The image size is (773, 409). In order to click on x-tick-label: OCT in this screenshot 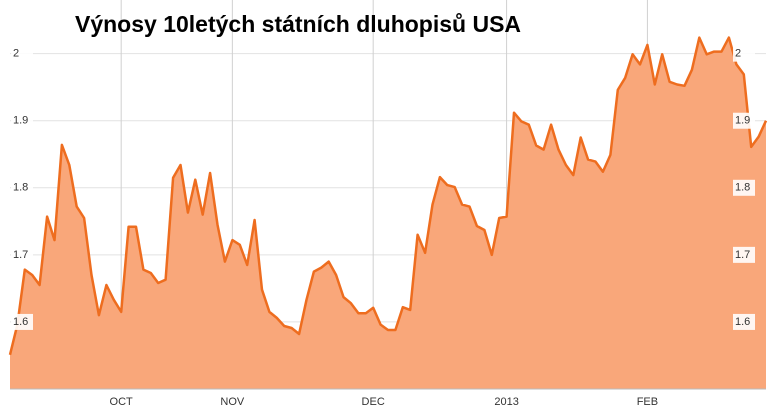, I will do `click(122, 402)`.